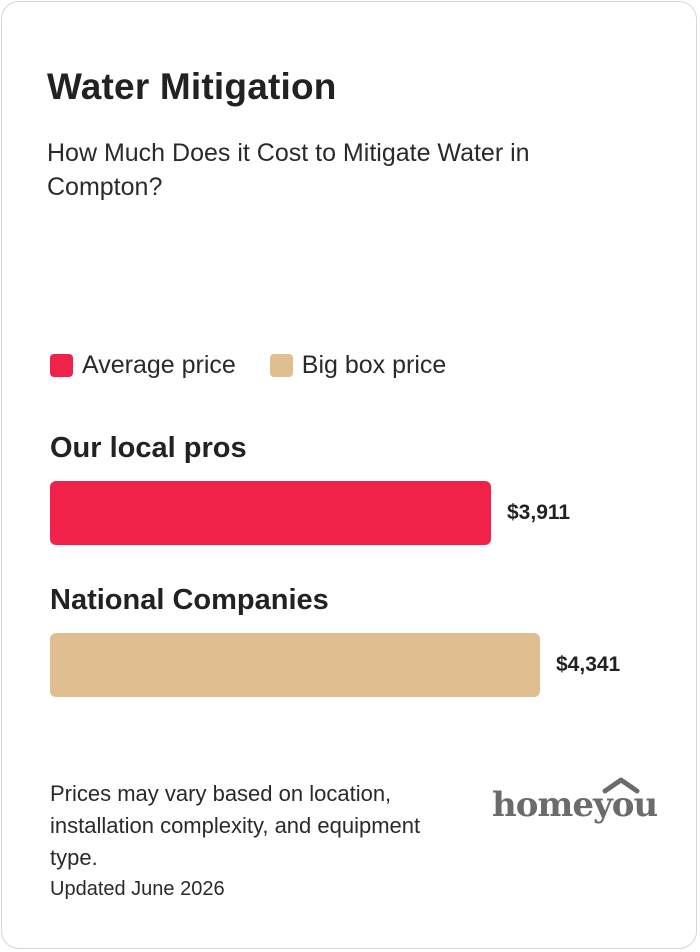 The height and width of the screenshot is (952, 700). What do you see at coordinates (61, 365) in the screenshot?
I see `legend-swatch-average` at bounding box center [61, 365].